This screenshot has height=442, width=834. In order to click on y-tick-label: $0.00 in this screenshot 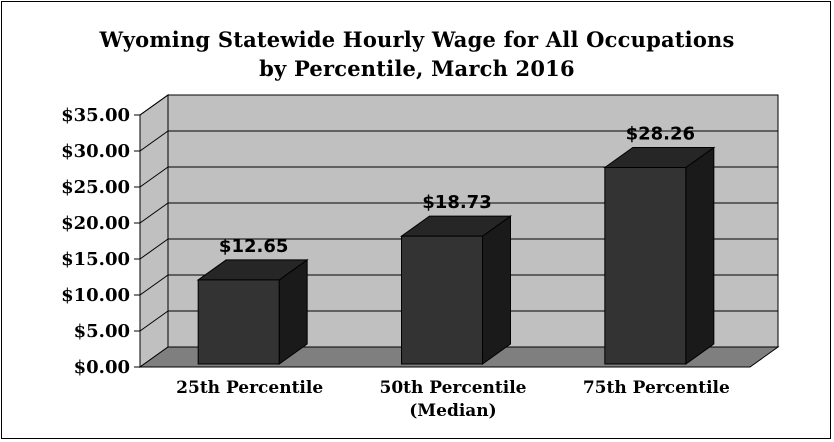, I will do `click(102, 367)`.